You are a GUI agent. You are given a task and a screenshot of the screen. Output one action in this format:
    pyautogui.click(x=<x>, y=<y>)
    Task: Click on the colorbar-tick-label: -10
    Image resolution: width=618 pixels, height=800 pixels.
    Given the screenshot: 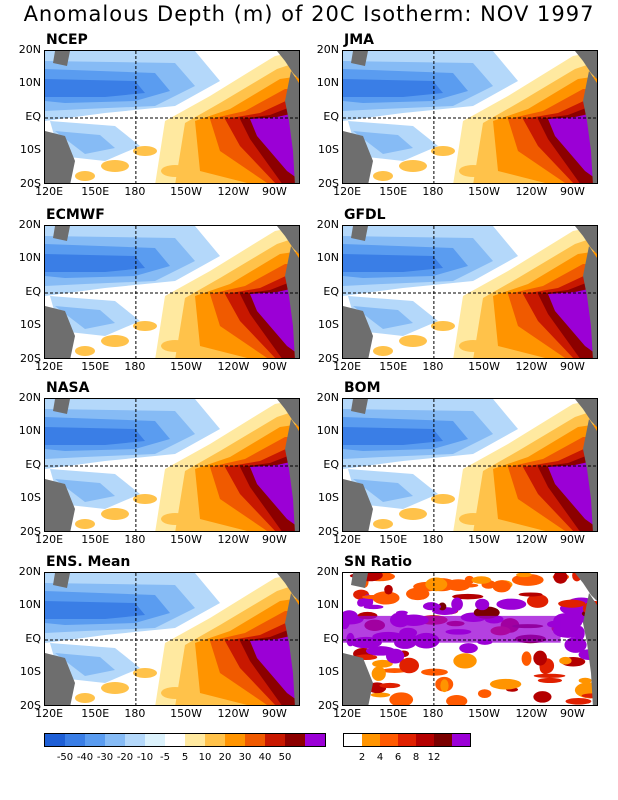 What is the action you would take?
    pyautogui.click(x=145, y=757)
    